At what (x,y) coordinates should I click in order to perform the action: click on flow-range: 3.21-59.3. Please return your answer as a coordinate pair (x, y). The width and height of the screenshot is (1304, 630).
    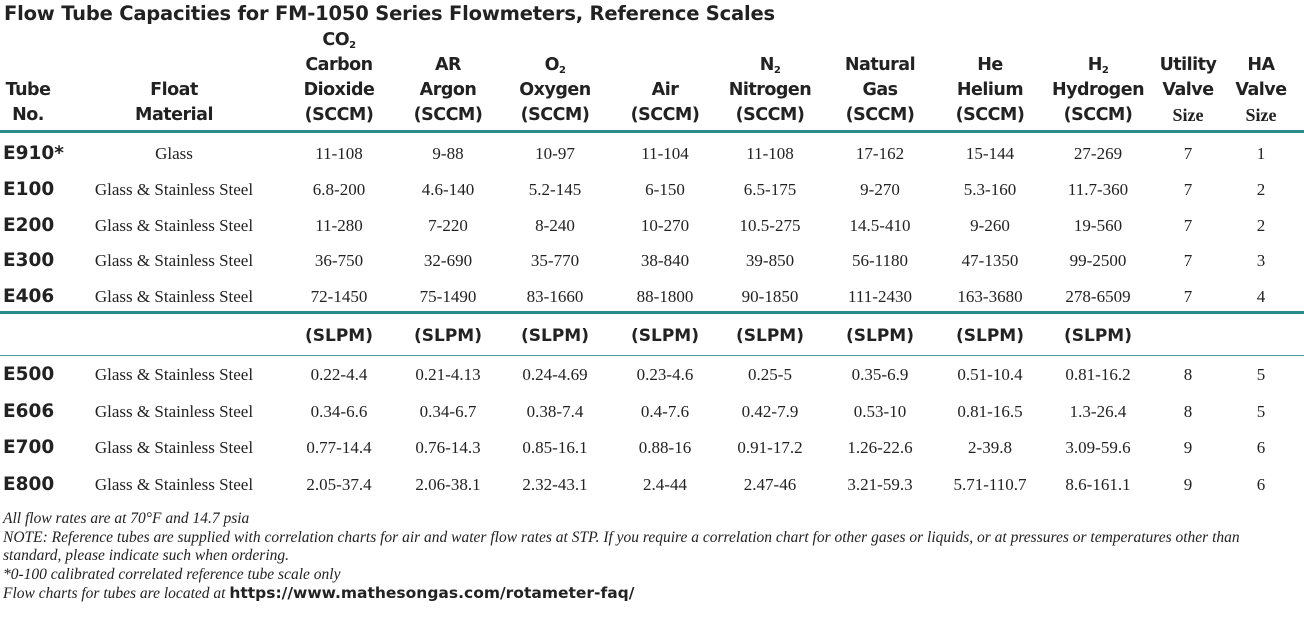
    Looking at the image, I should click on (880, 484).